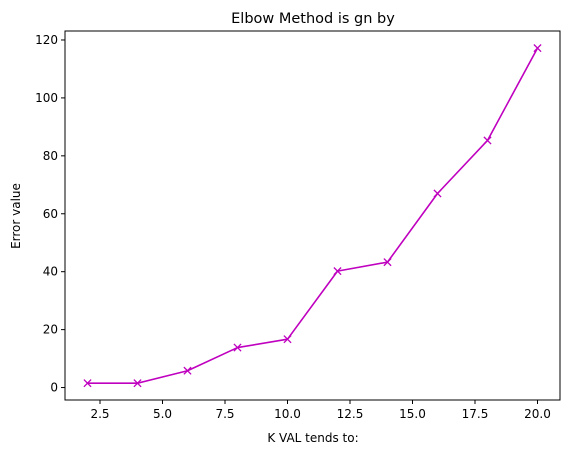  Describe the element at coordinates (320, 410) in the screenshot. I see `x-axis-ticks: 2.5 5.0 7.5 10.0 12.5 15.0 17.5 20.0` at that location.